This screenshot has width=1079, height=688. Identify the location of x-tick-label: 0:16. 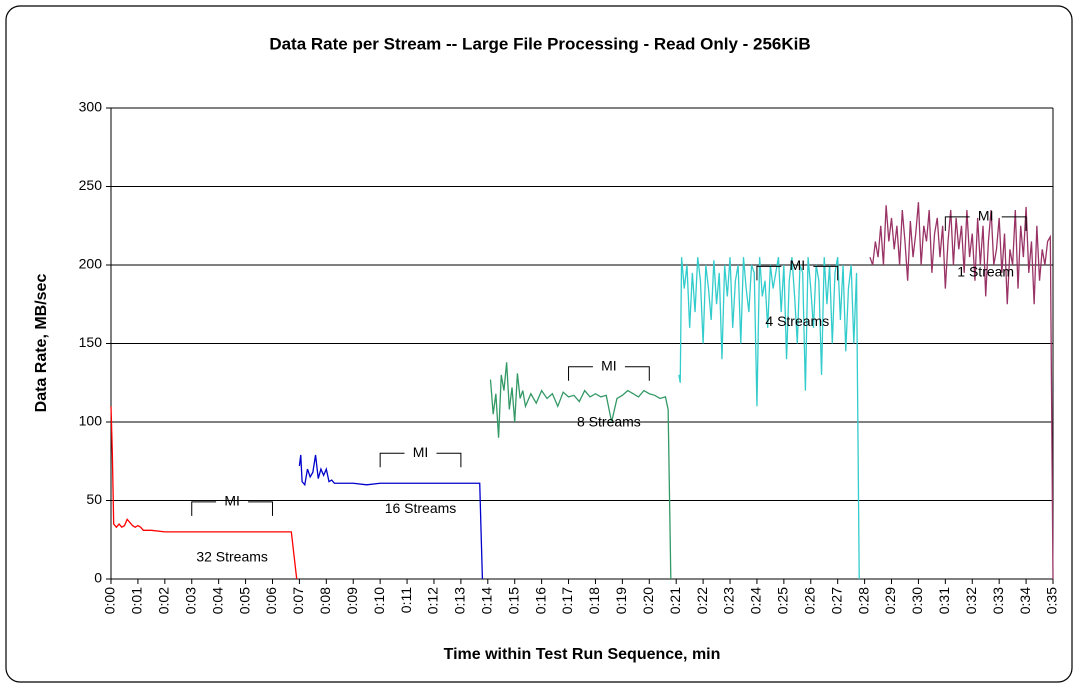
(540, 600).